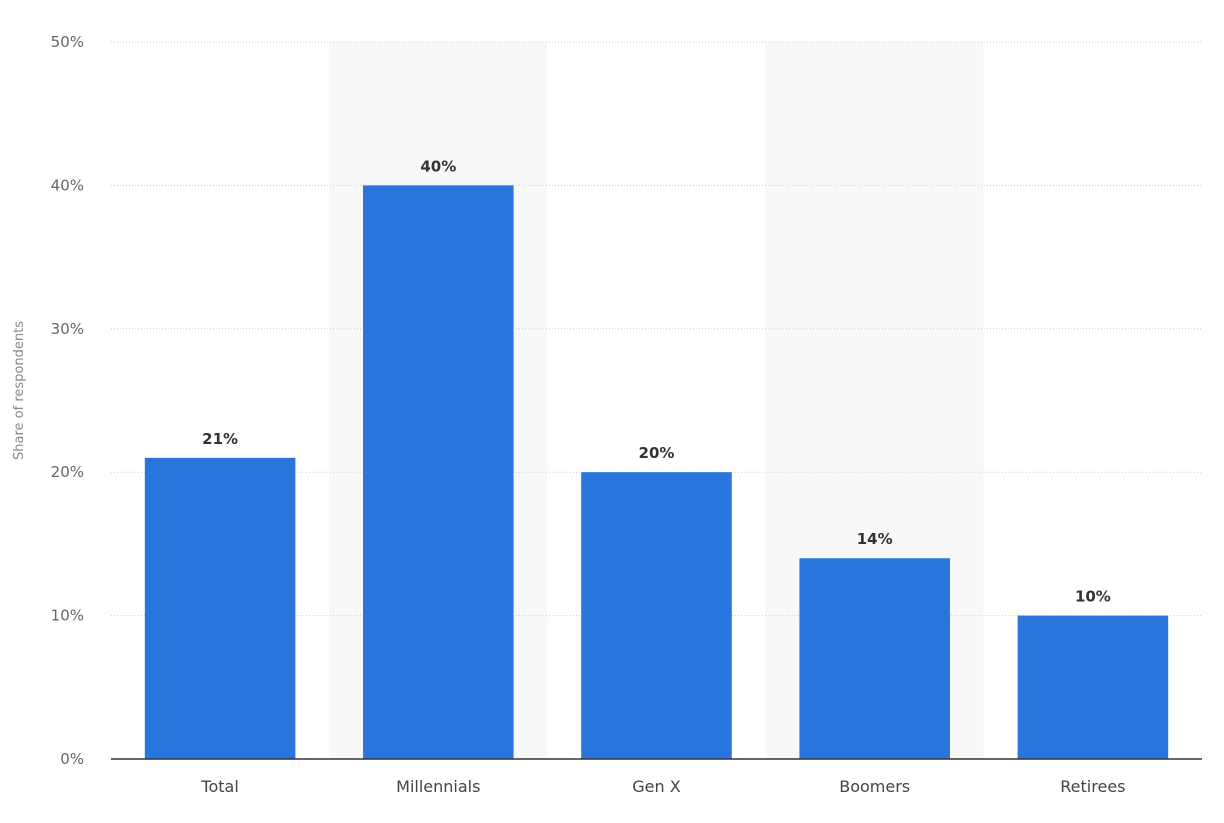 This screenshot has height=823, width=1224. Describe the element at coordinates (438, 166) in the screenshot. I see `data-label: 40%` at that location.